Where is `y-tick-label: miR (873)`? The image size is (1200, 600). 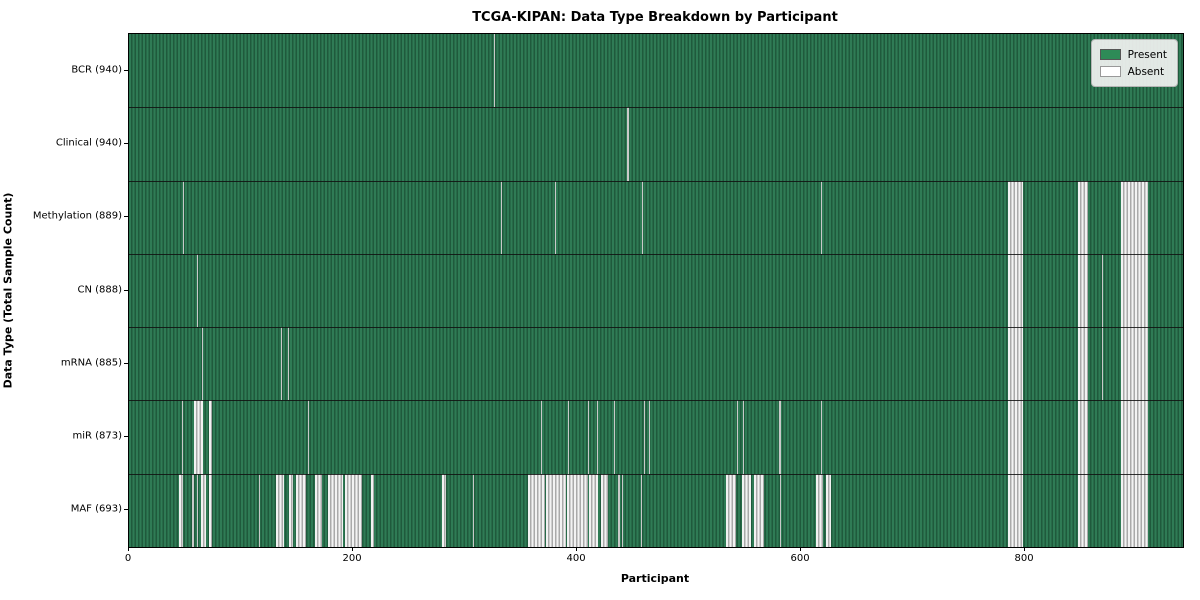 y-tick-label: miR (873) is located at coordinates (97, 436).